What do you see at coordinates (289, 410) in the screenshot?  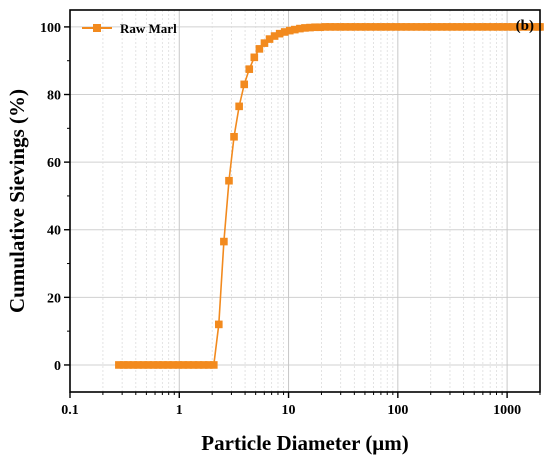 I see `x-tick-label: 10` at bounding box center [289, 410].